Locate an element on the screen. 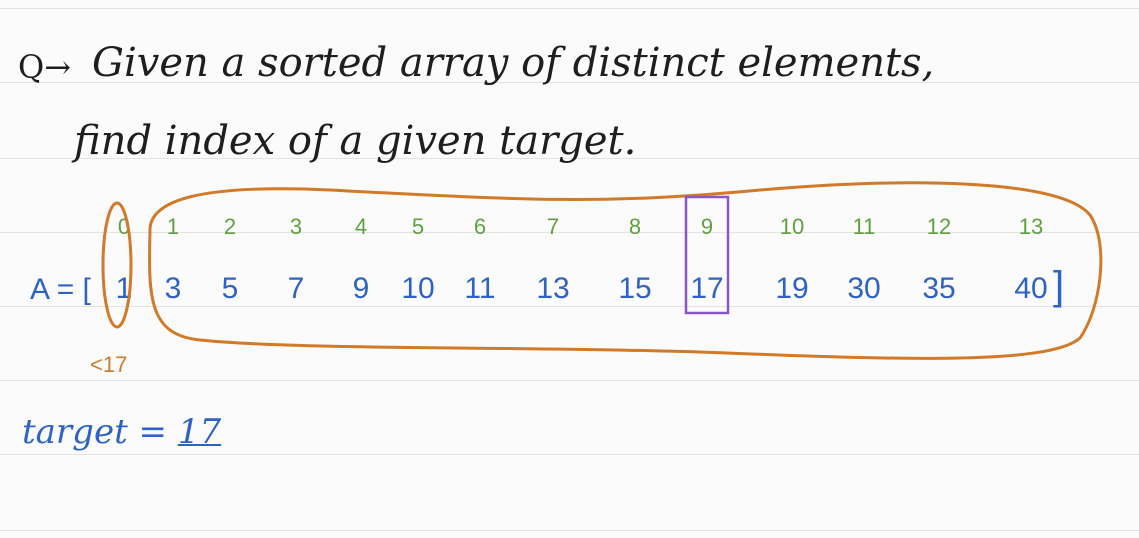 This screenshot has height=538, width=1139. question-line-2: find index of a given target. is located at coordinates (355, 141).